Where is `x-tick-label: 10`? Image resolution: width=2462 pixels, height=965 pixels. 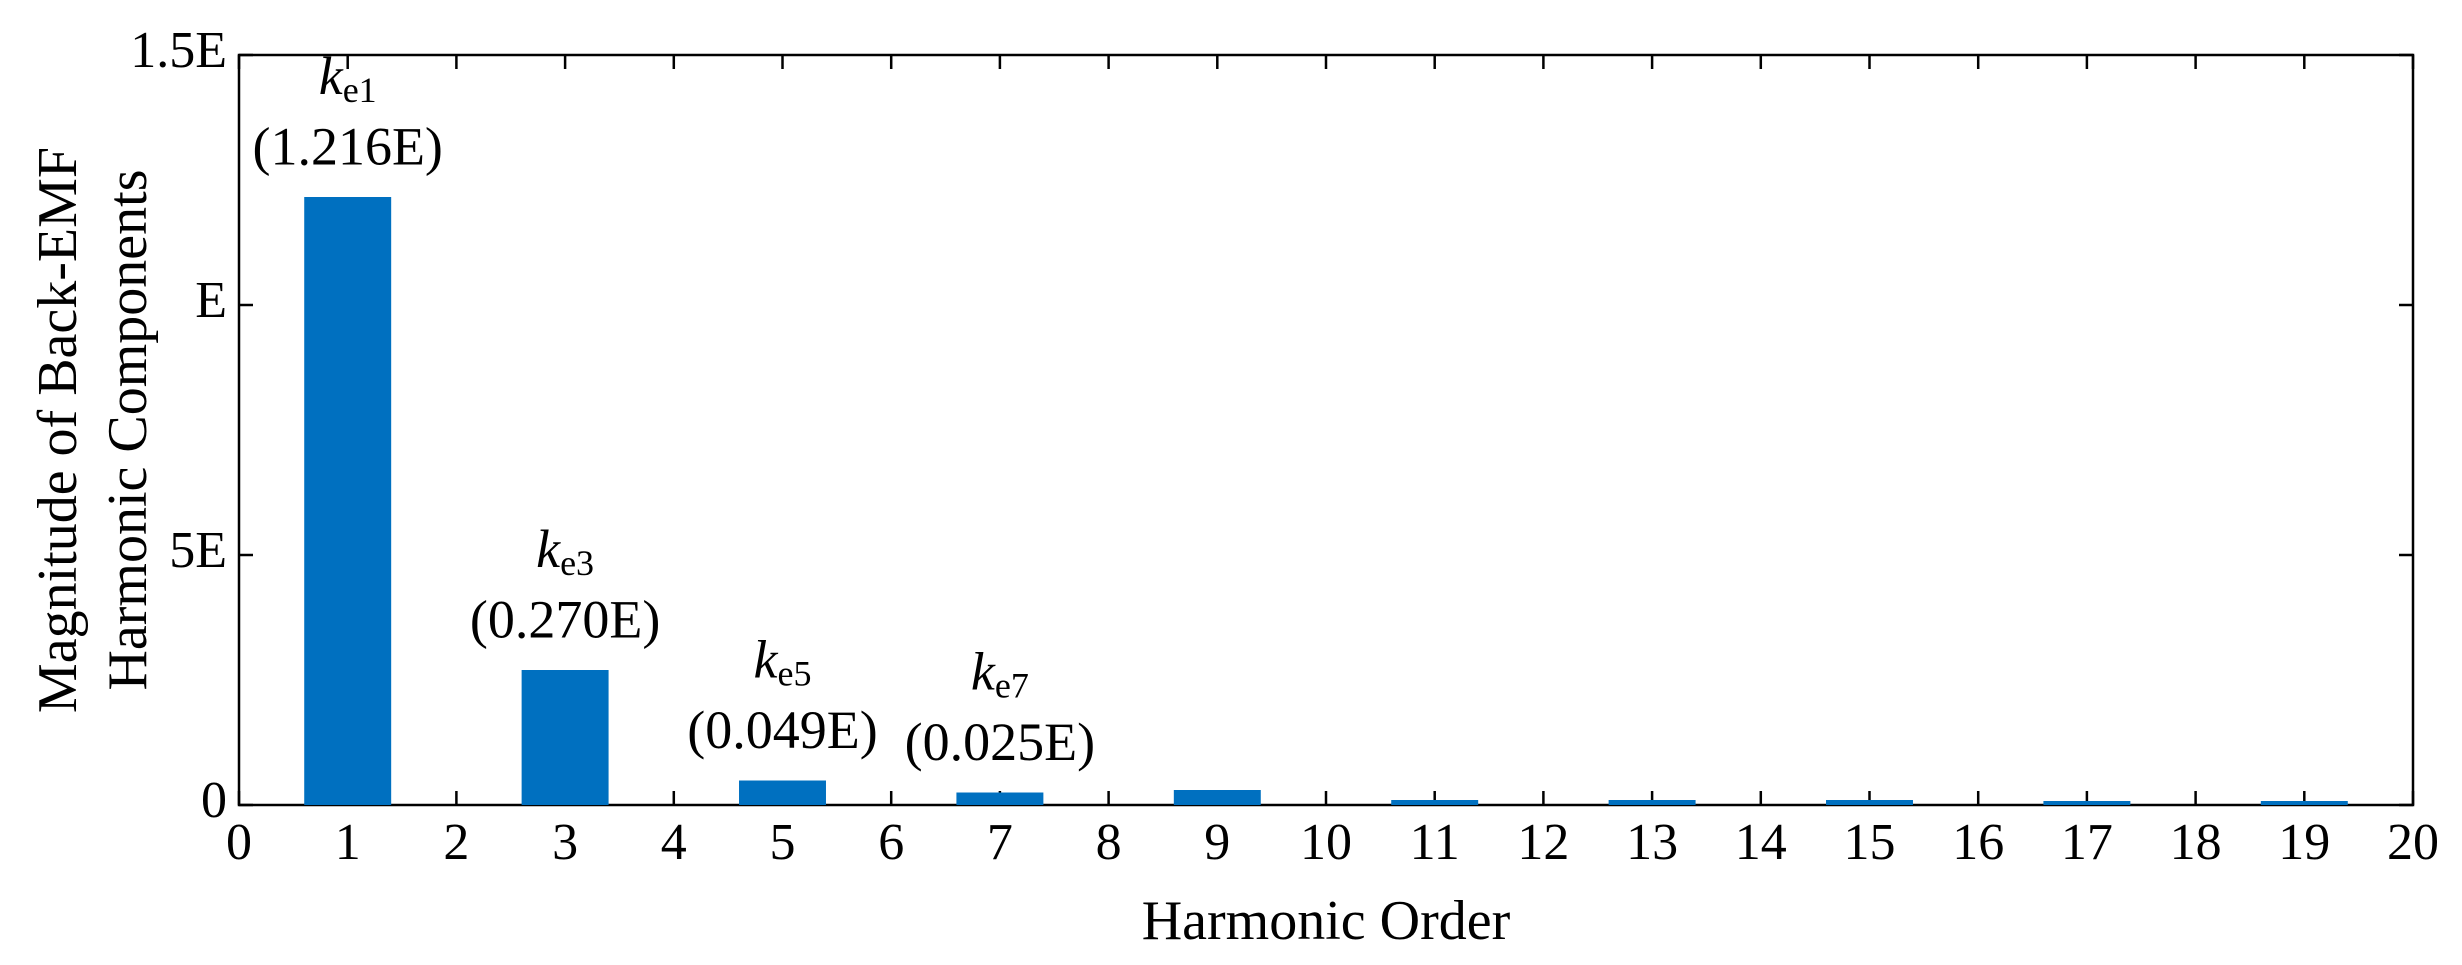 x-tick-label: 10 is located at coordinates (1326, 842).